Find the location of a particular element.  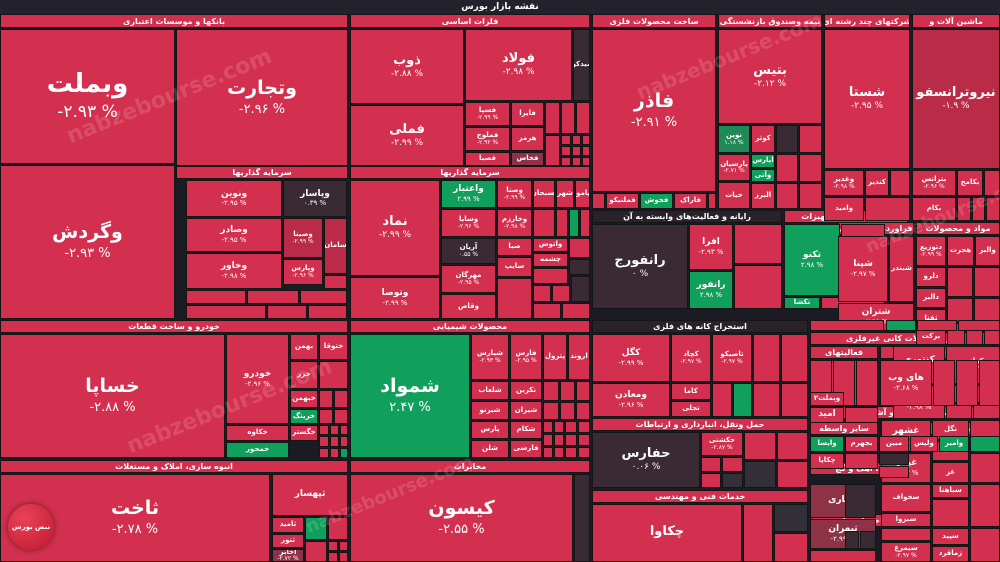

tile-khamehvar: خمحور is located at coordinates (257, 450).